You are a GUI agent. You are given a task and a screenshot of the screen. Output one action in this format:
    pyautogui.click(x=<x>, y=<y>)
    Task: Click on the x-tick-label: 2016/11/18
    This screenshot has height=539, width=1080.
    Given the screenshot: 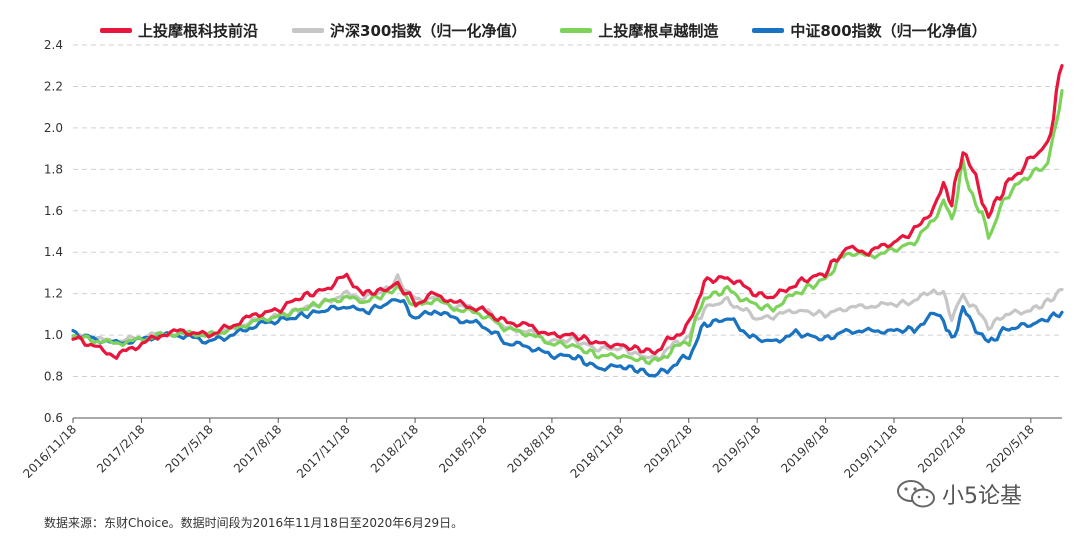 What is the action you would take?
    pyautogui.click(x=49, y=451)
    